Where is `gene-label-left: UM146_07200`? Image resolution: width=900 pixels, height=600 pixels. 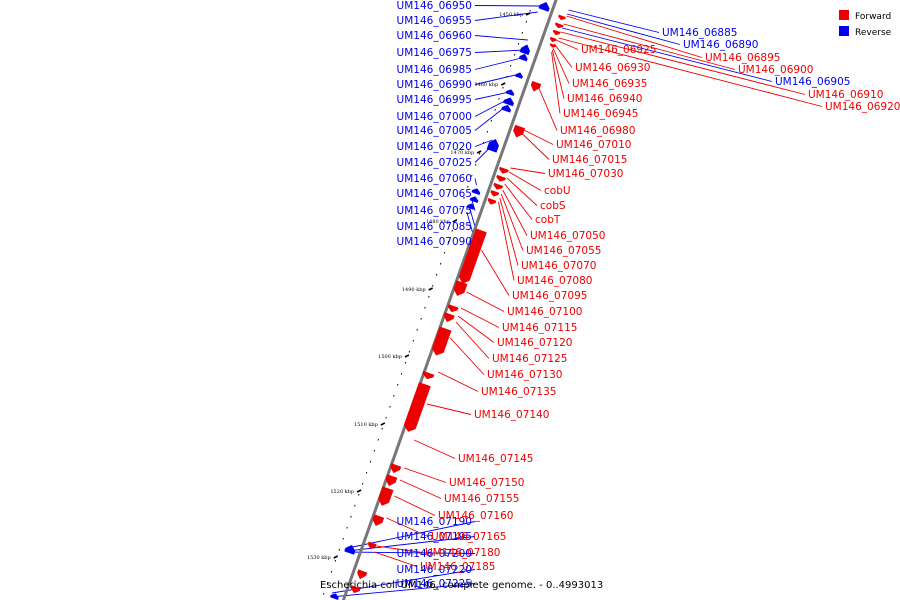 gene-label-left: UM146_07200 is located at coordinates (434, 554).